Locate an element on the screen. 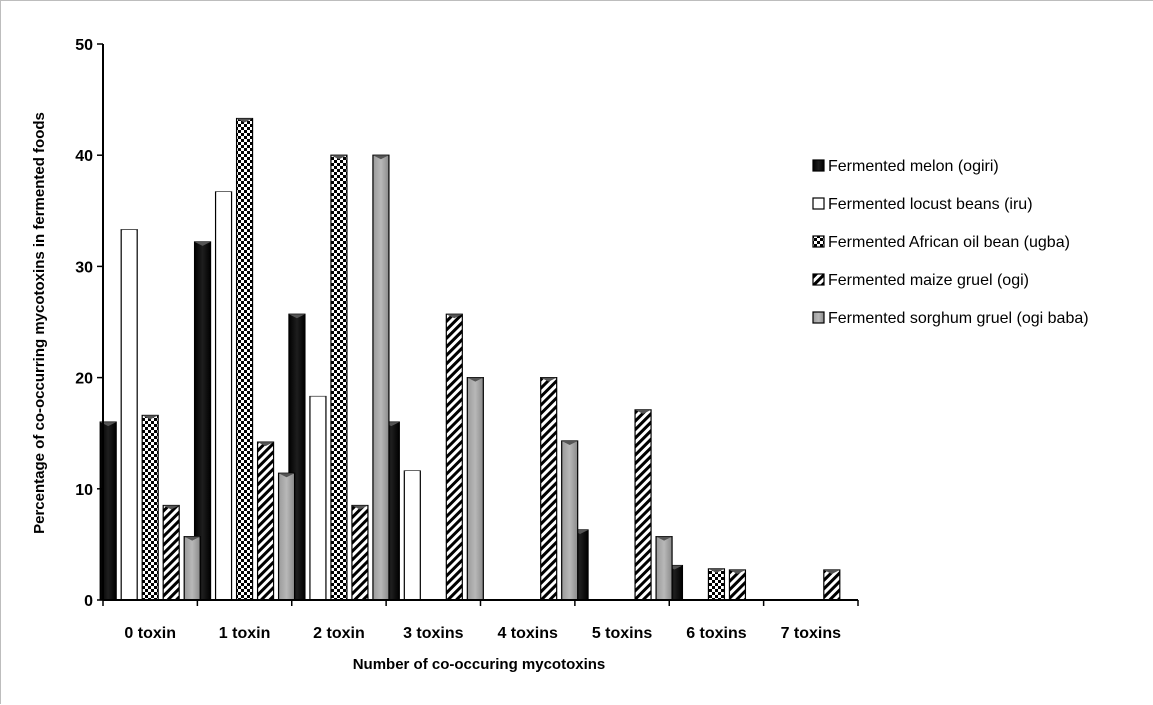 The width and height of the screenshot is (1153, 705). x-tick-label: 5 toxins is located at coordinates (622, 633).